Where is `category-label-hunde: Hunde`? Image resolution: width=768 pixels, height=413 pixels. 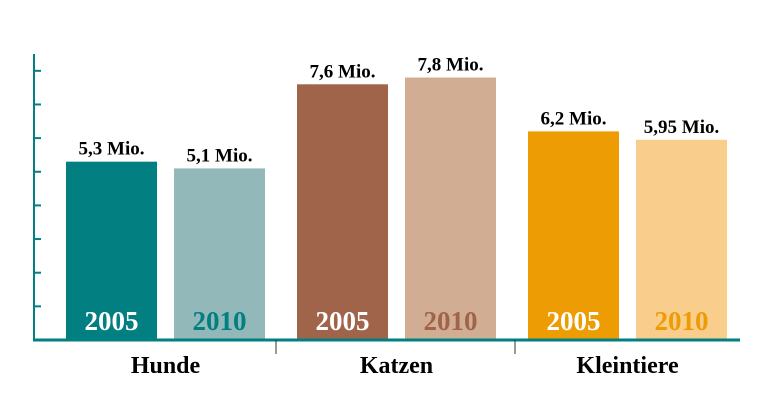
category-label-hunde: Hunde is located at coordinates (166, 366).